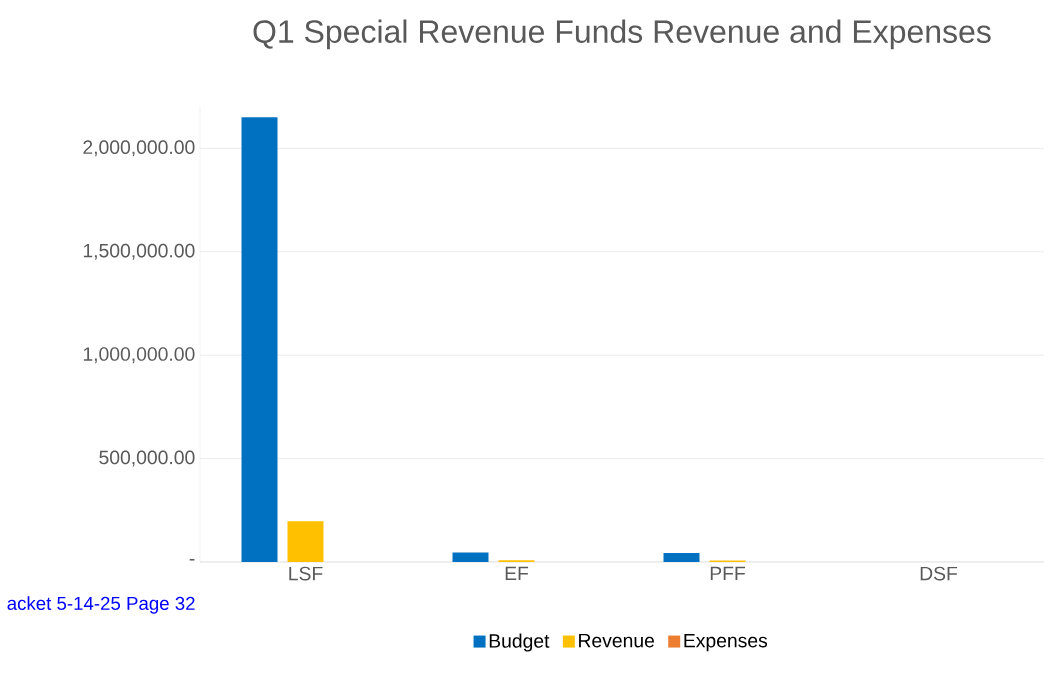  What do you see at coordinates (622, 34) in the screenshot?
I see `chart-title: Q1 Special Revenue Funds Revenue and Expenses` at bounding box center [622, 34].